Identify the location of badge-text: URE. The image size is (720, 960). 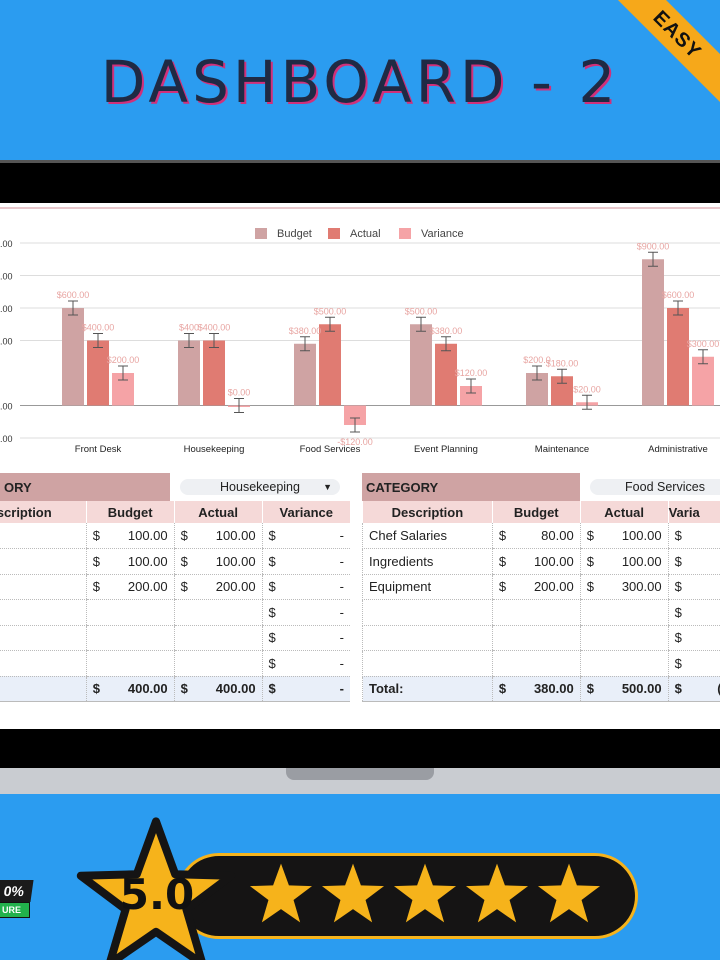
(15, 910).